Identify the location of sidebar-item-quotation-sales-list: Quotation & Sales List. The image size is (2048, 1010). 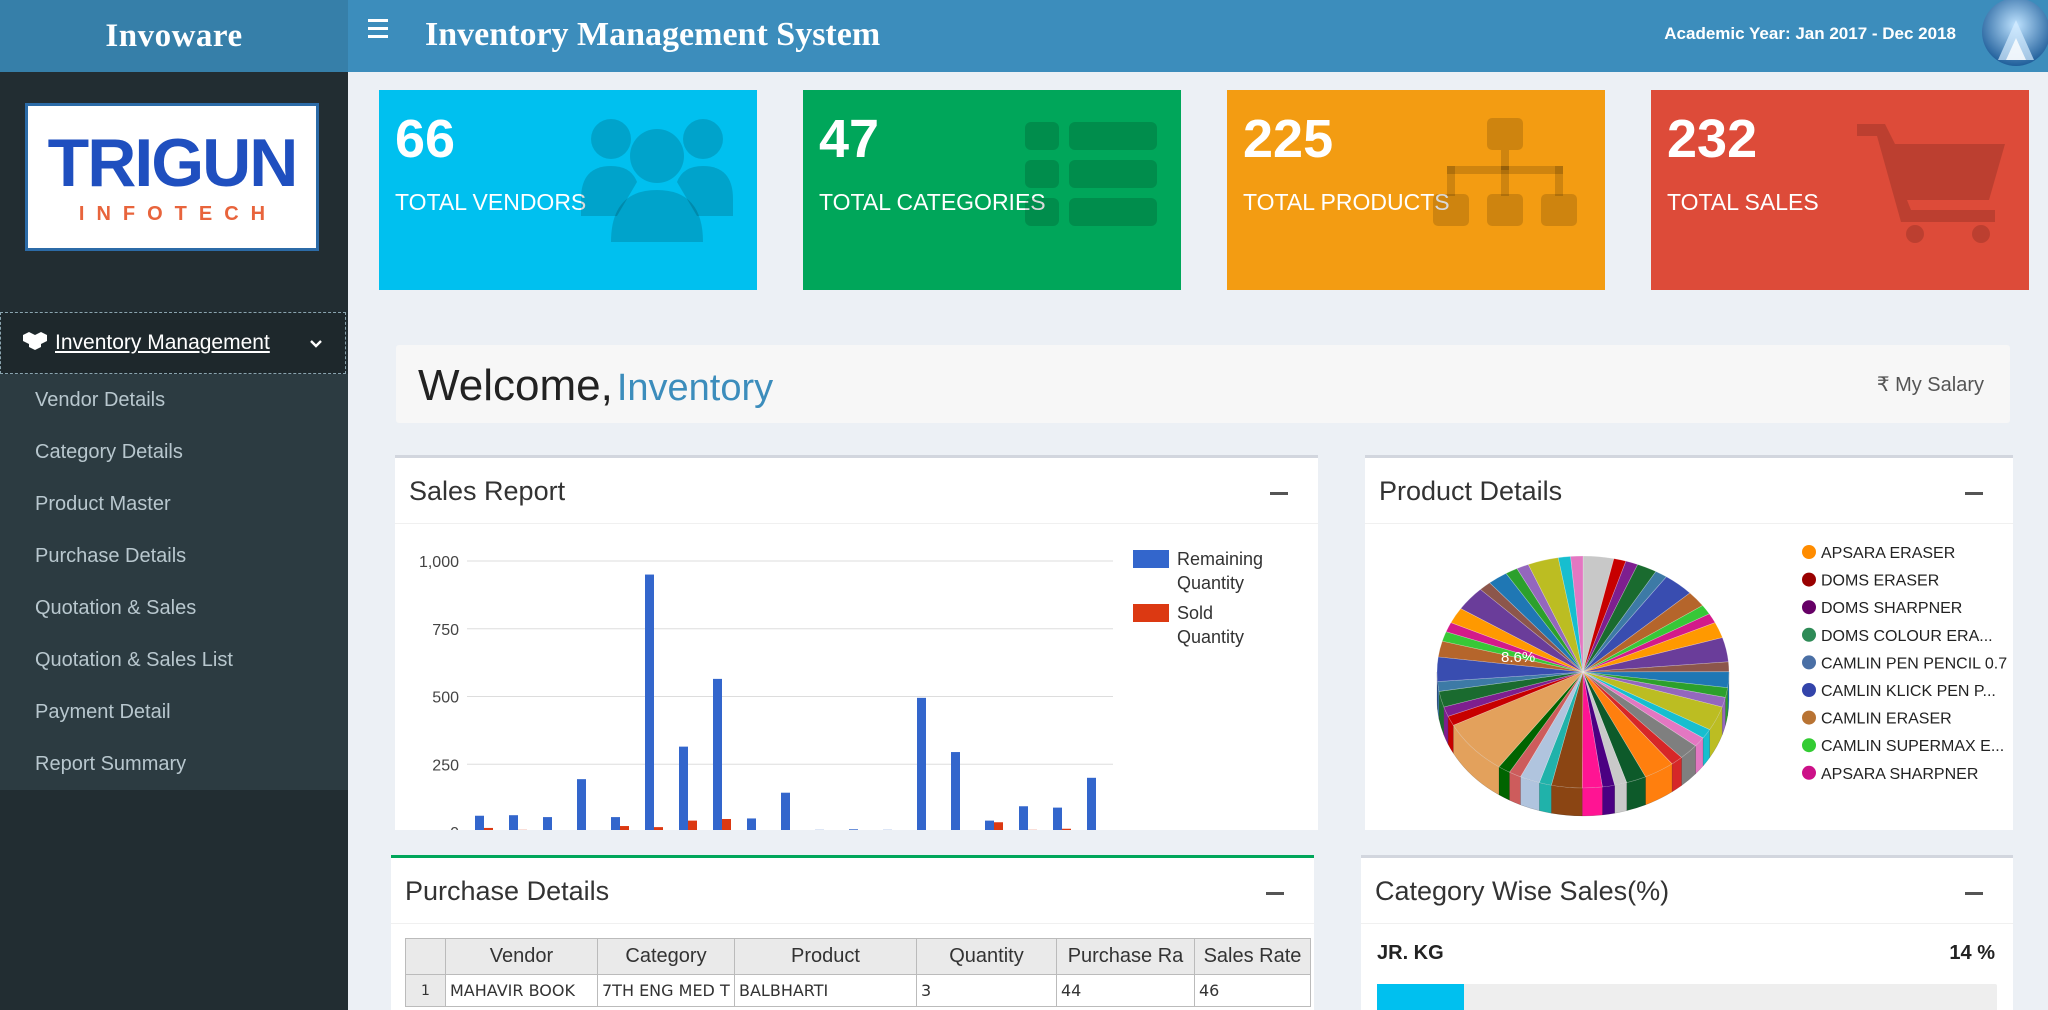
(134, 659).